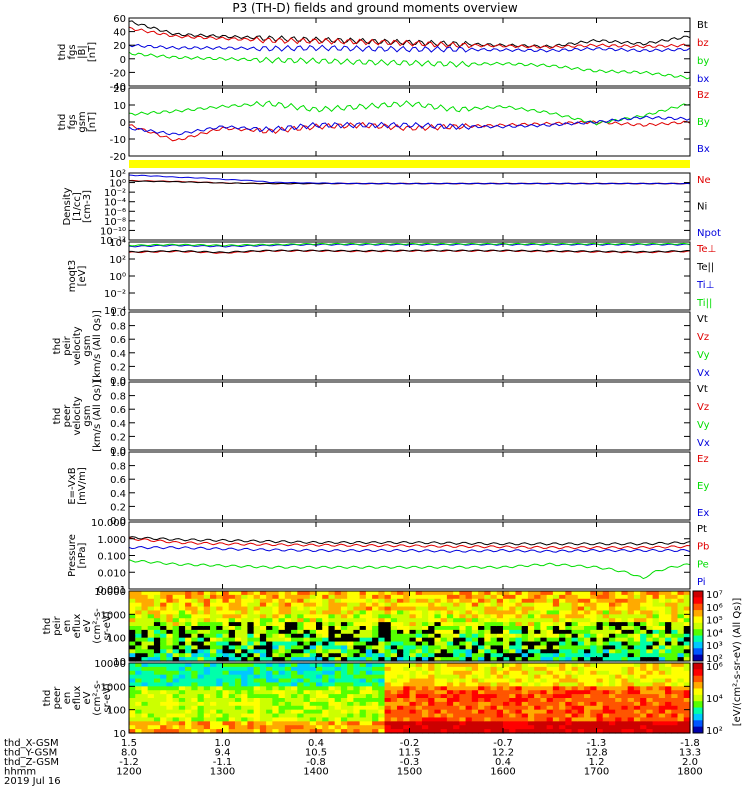  Describe the element at coordinates (111, 540) in the screenshot. I see `y-tick-label: 1.000` at that location.